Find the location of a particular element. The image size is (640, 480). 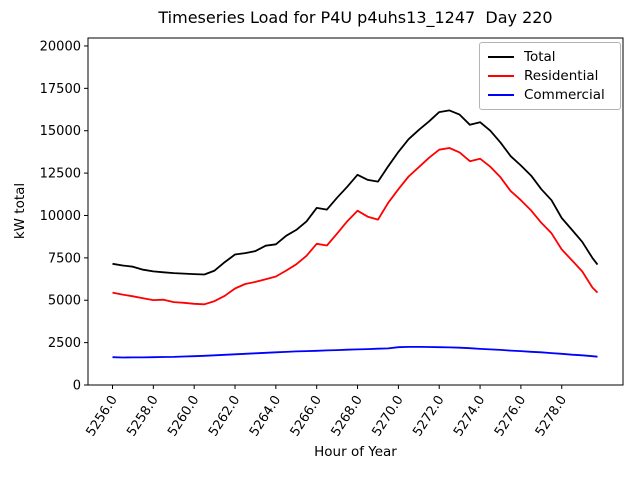

y-tick-label: 2500 is located at coordinates (64, 343).